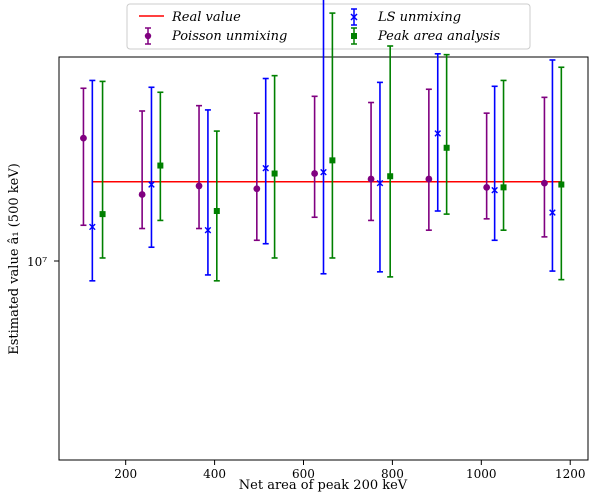  I want to click on y-axis-label: Estimated value â₁ (500 keV), so click(14, 259).